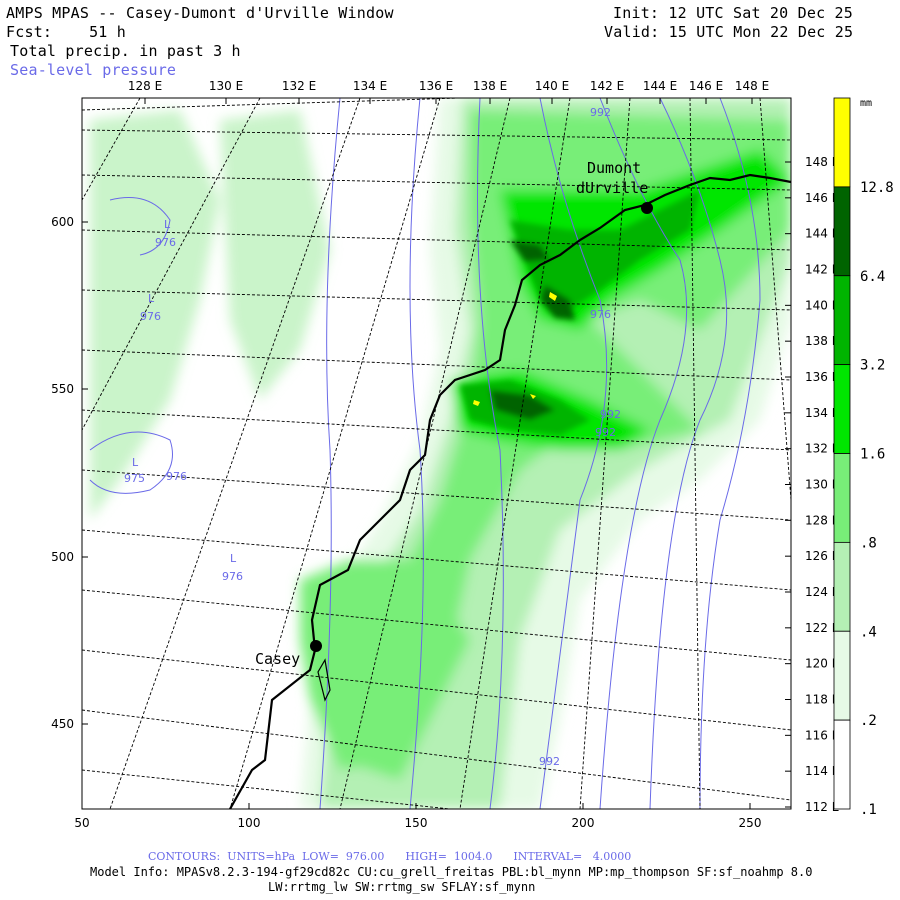 Image resolution: width=900 pixels, height=900 pixels. Describe the element at coordinates (533, 396) in the screenshot. I see `precip-max-south-b` at that location.